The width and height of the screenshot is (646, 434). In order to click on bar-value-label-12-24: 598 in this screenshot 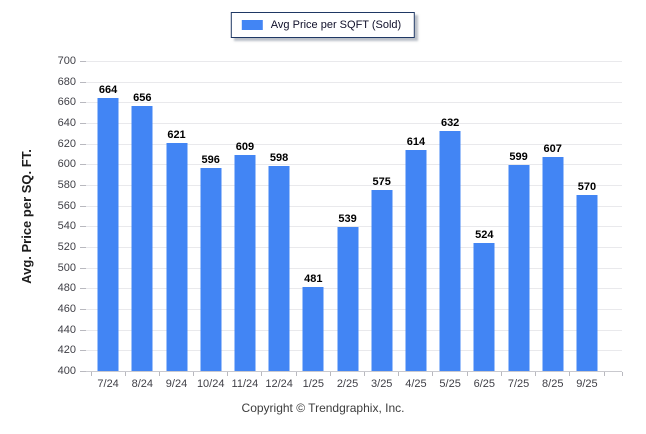, I will do `click(279, 158)`.